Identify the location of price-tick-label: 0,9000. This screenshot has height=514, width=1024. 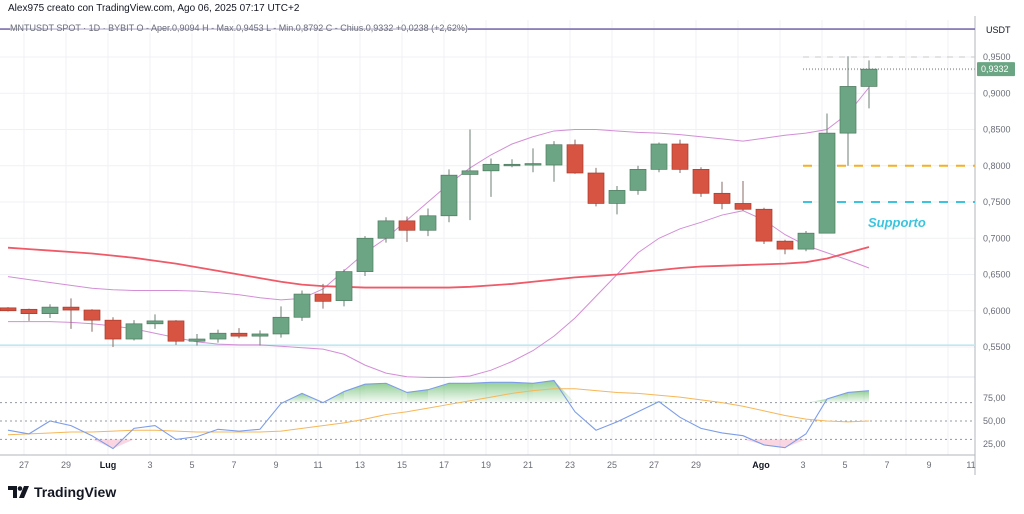
(997, 93).